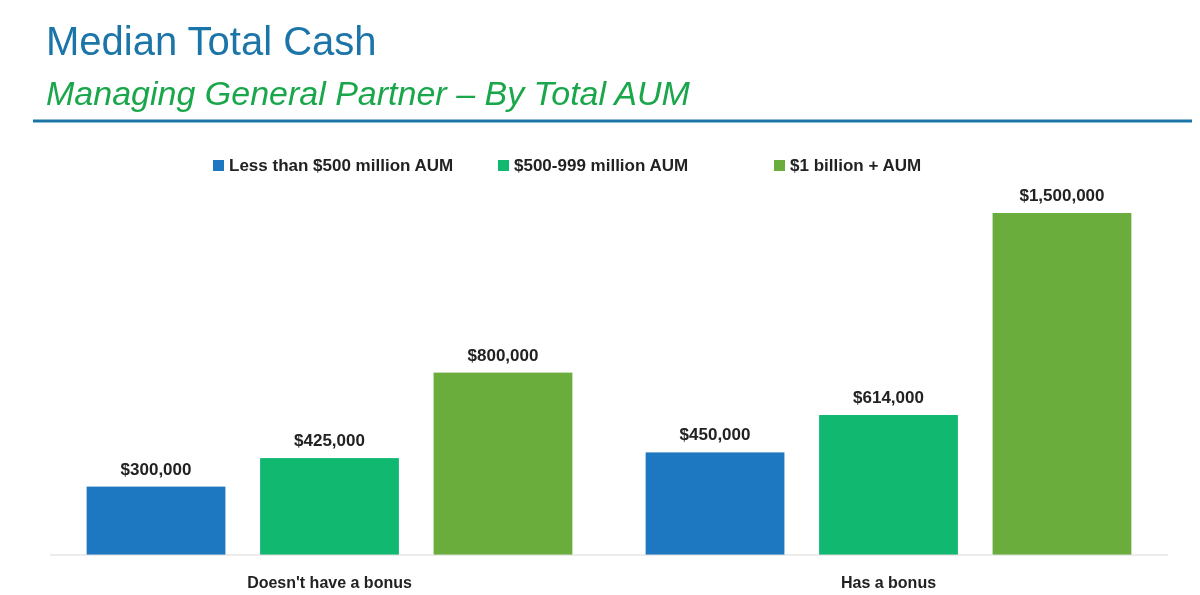  What do you see at coordinates (888, 398) in the screenshot?
I see `data-label: $614,000` at bounding box center [888, 398].